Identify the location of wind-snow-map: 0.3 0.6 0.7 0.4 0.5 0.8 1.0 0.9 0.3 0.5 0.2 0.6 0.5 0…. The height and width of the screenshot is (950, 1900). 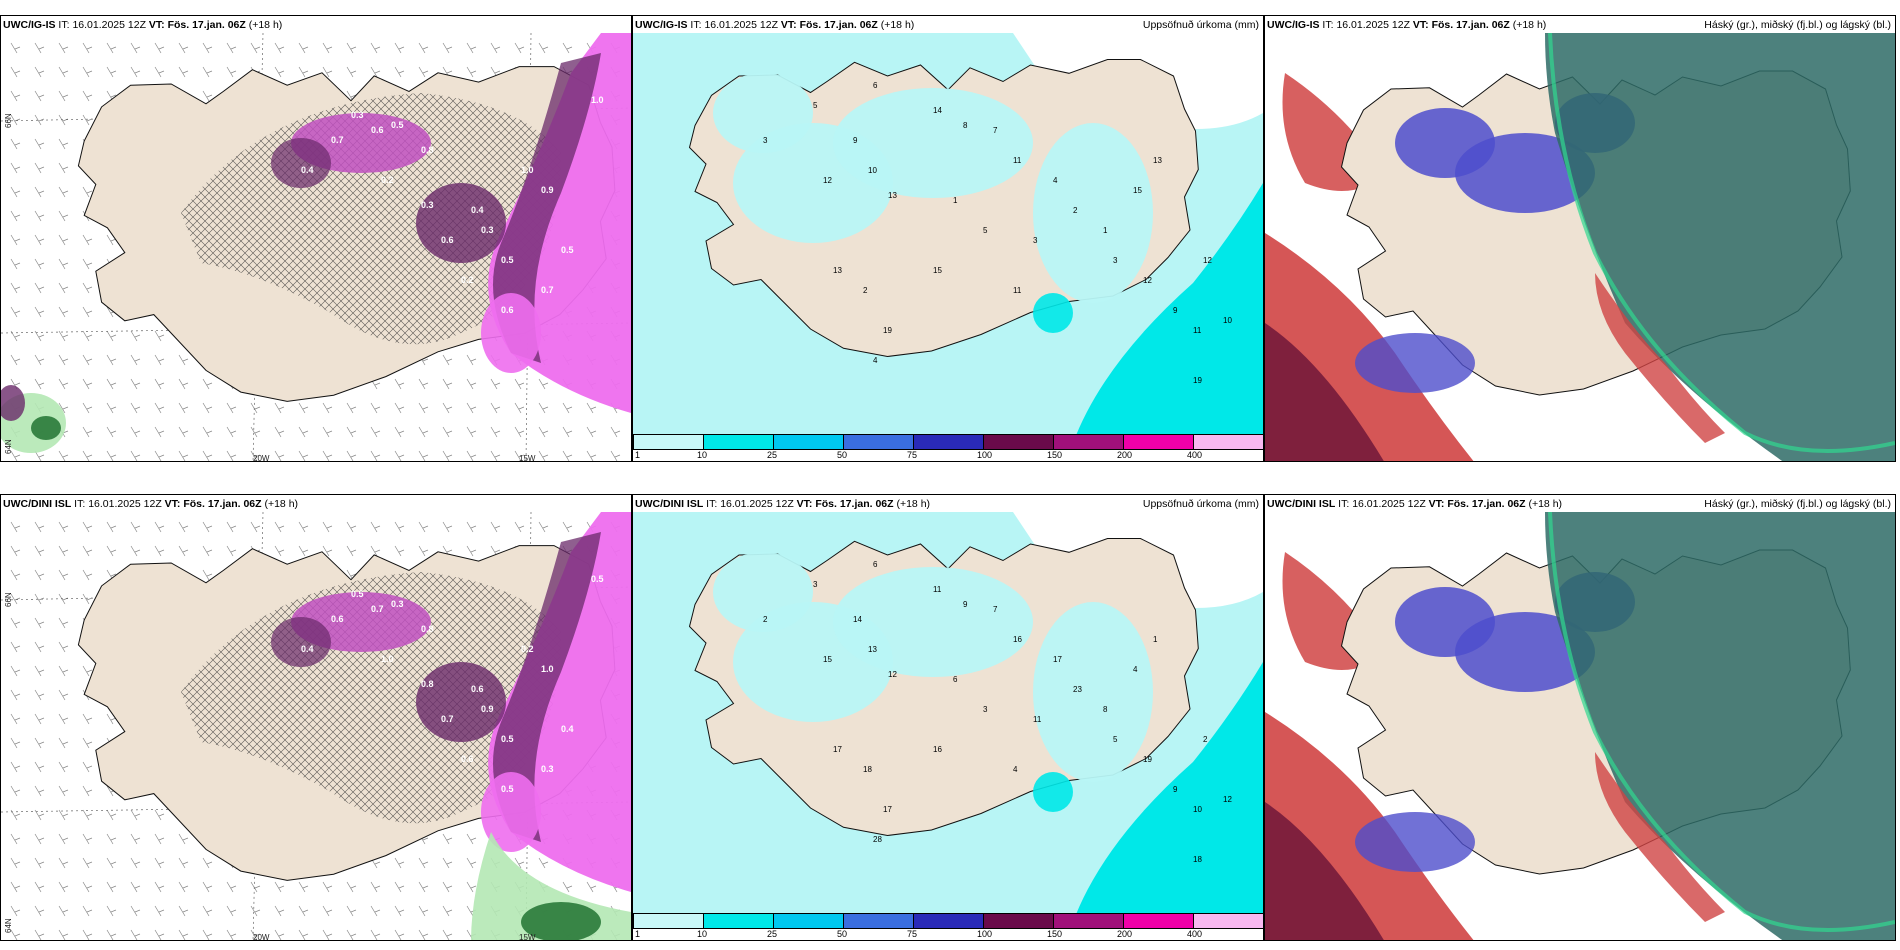
(316, 247).